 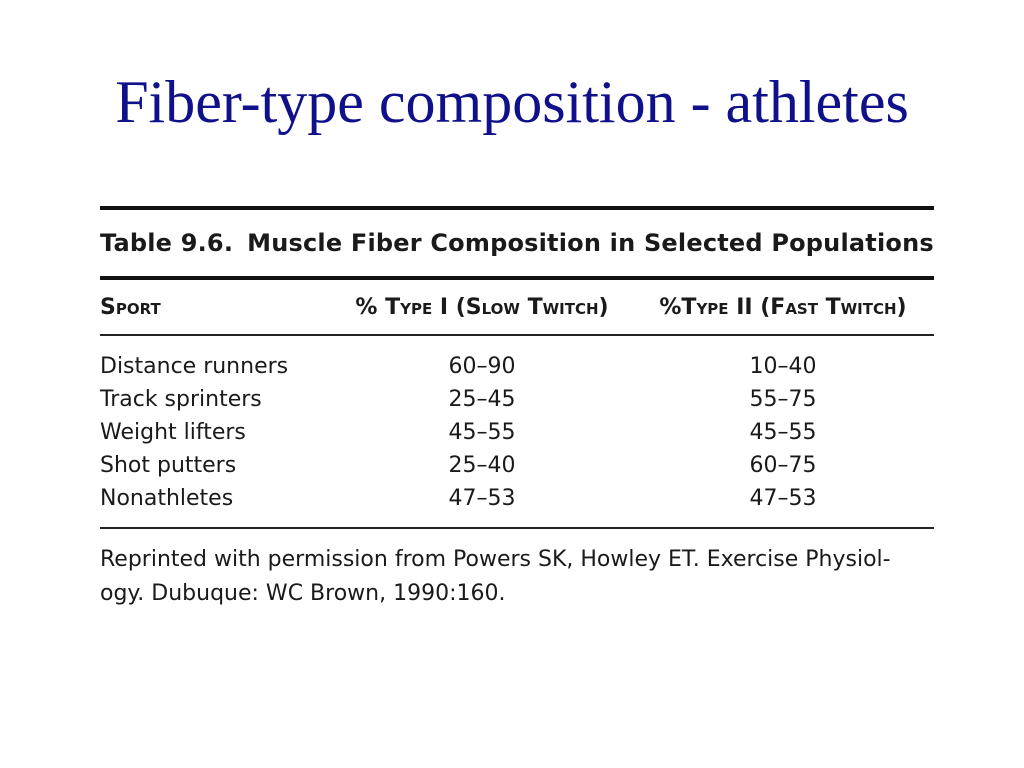 I want to click on table-row: Nonathletes 47–53 47–53, so click(x=517, y=498).